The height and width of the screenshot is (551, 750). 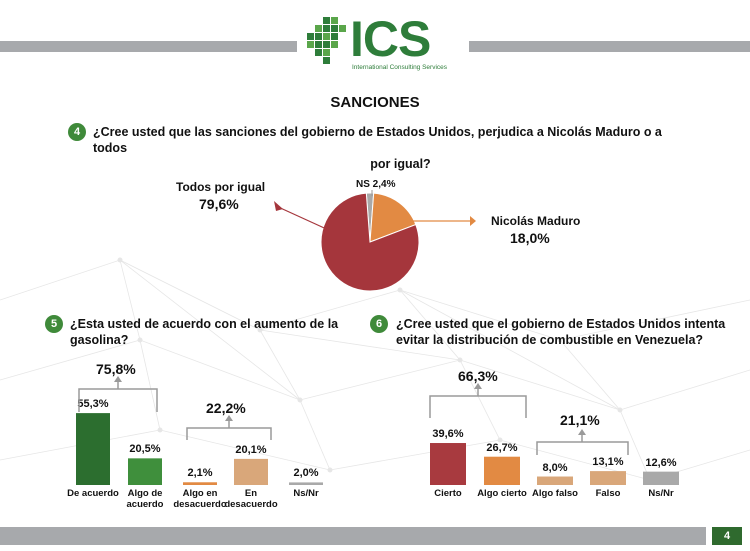 What do you see at coordinates (93, 493) in the screenshot?
I see `q5-category-label: De acuerdo` at bounding box center [93, 493].